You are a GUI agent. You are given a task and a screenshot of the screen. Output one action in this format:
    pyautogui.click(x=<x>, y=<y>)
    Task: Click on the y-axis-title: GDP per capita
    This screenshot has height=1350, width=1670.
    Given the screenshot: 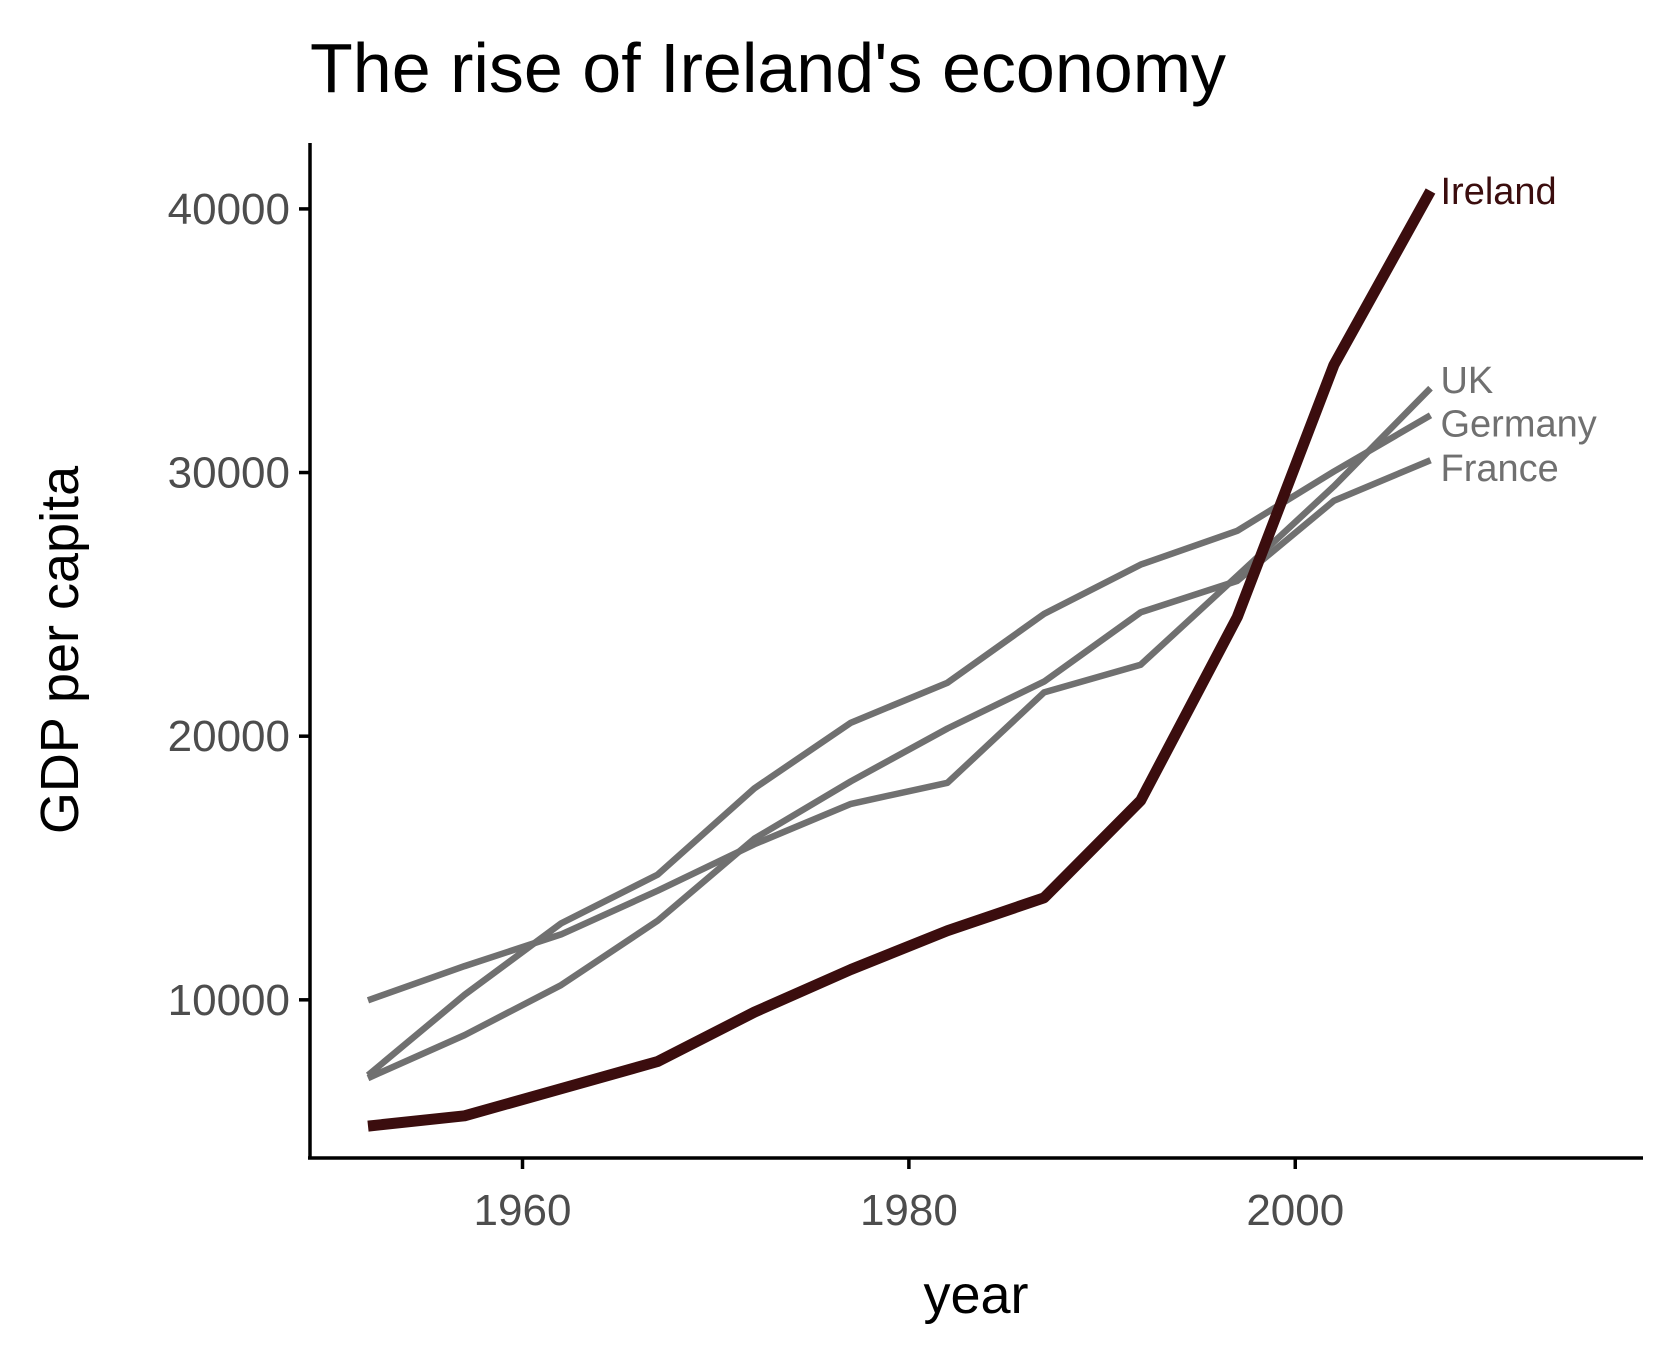 What is the action you would take?
    pyautogui.click(x=60, y=649)
    